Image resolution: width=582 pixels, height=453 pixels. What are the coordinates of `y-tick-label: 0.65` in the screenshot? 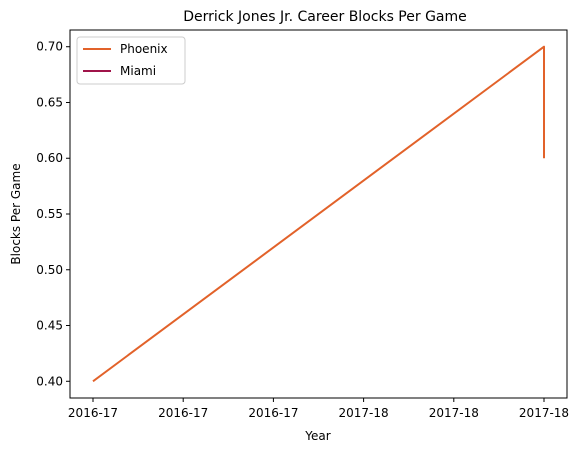 It's located at (49, 102).